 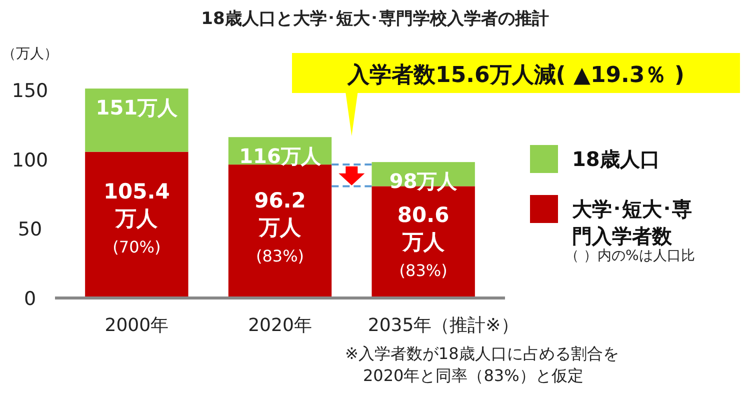 What do you see at coordinates (482, 364) in the screenshot?
I see `text: ※入学者数が18歳人口に占める割合を 2020年と同率（83%）と仮定` at bounding box center [482, 364].